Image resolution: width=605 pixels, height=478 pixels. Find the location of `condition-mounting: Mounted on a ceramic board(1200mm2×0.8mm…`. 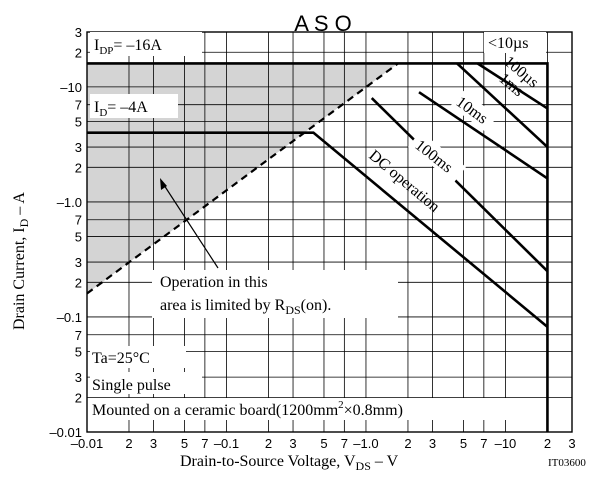

condition-mounting: Mounted on a ceramic board(1200mm2×0.8mm… is located at coordinates (247, 409).